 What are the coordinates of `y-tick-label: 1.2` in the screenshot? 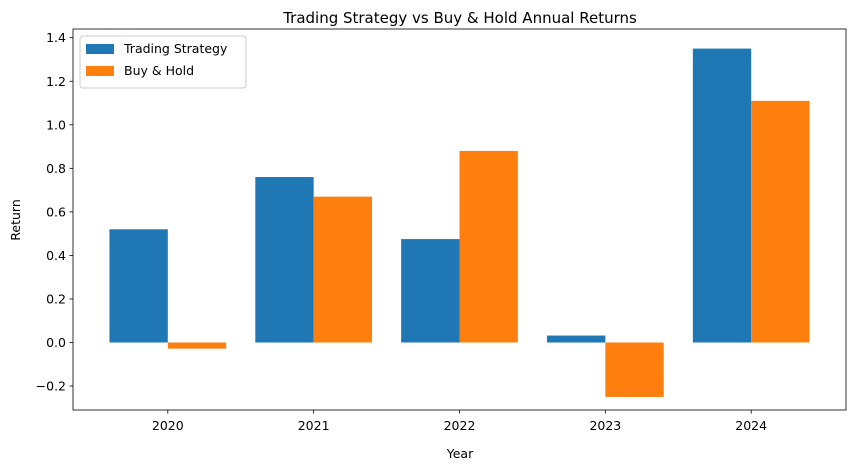 It's located at (56, 81).